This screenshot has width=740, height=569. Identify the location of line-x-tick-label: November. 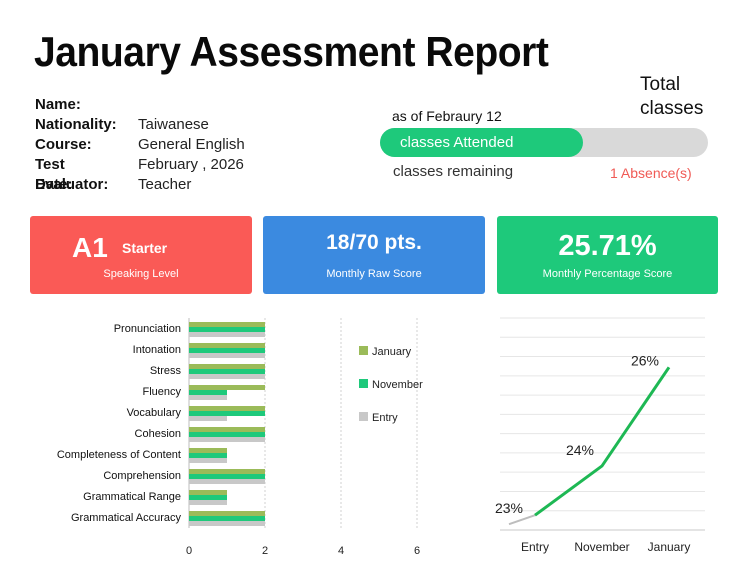
(601, 547).